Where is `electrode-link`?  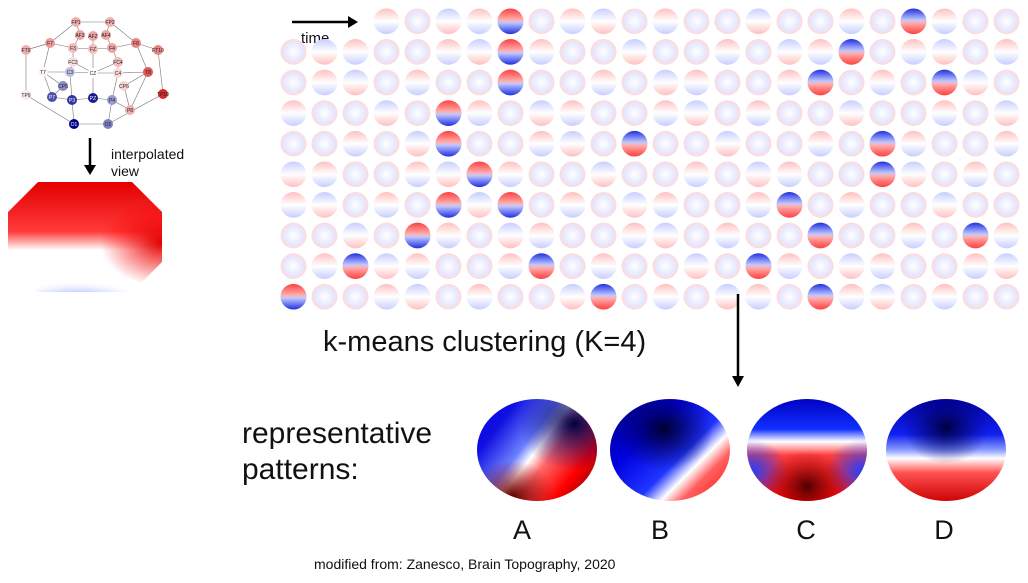
electrode-link is located at coordinates (139, 91).